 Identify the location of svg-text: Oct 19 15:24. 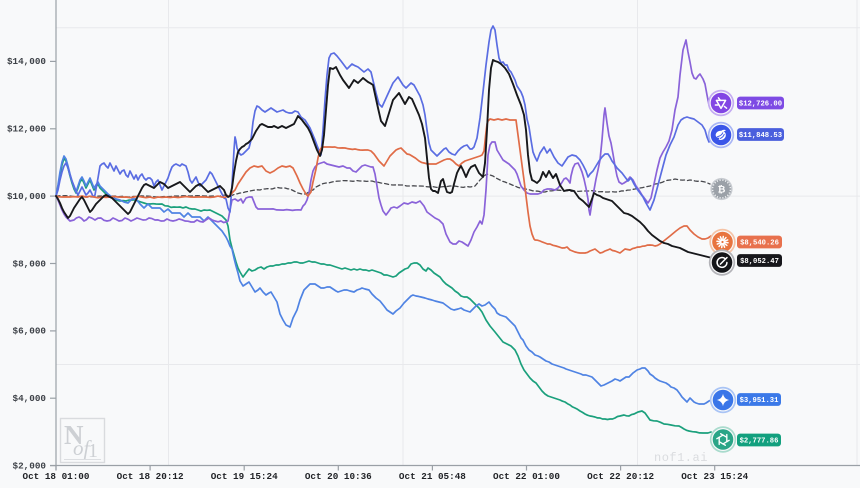
(244, 476).